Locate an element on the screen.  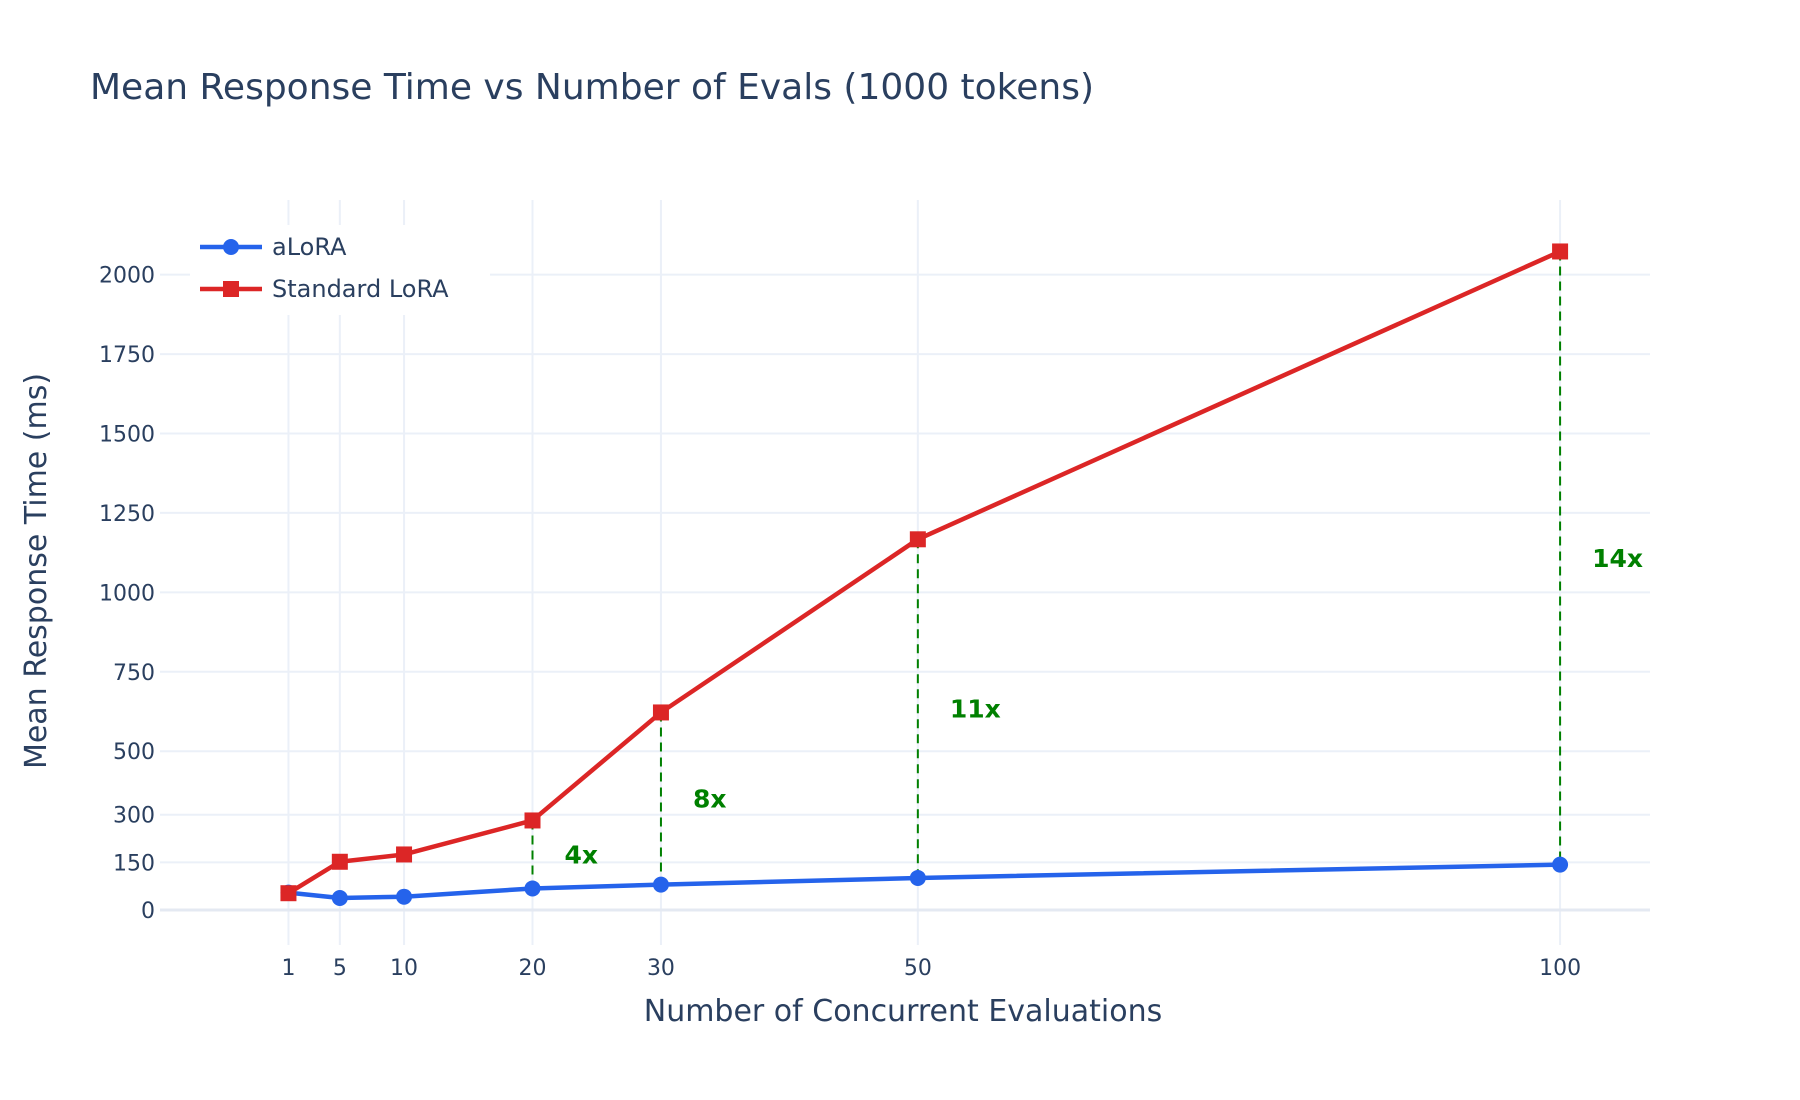
x-tick-label: 10 is located at coordinates (404, 968).